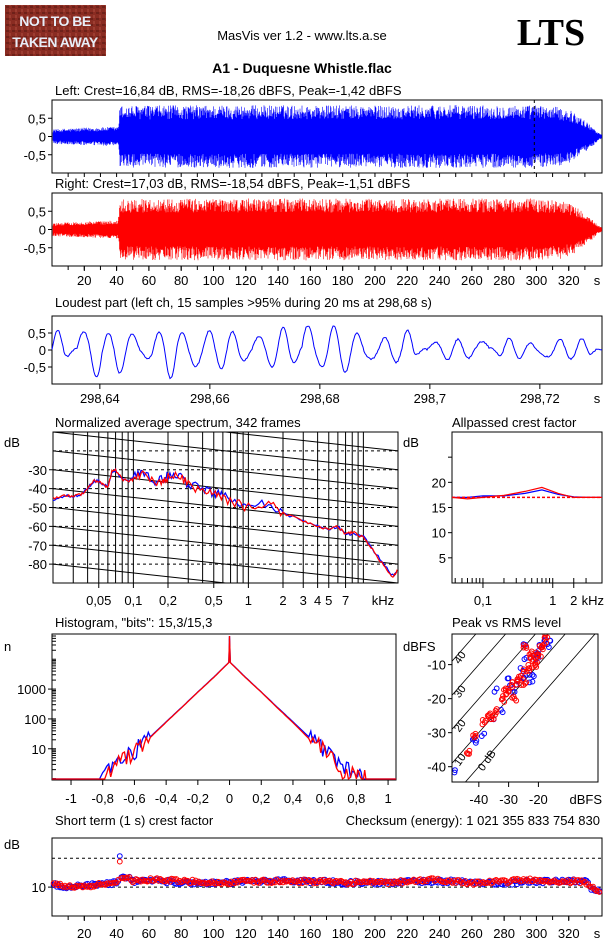 This screenshot has width=606, height=946. What do you see at coordinates (246, 933) in the screenshot?
I see `crest-xtick-label: 120` at bounding box center [246, 933].